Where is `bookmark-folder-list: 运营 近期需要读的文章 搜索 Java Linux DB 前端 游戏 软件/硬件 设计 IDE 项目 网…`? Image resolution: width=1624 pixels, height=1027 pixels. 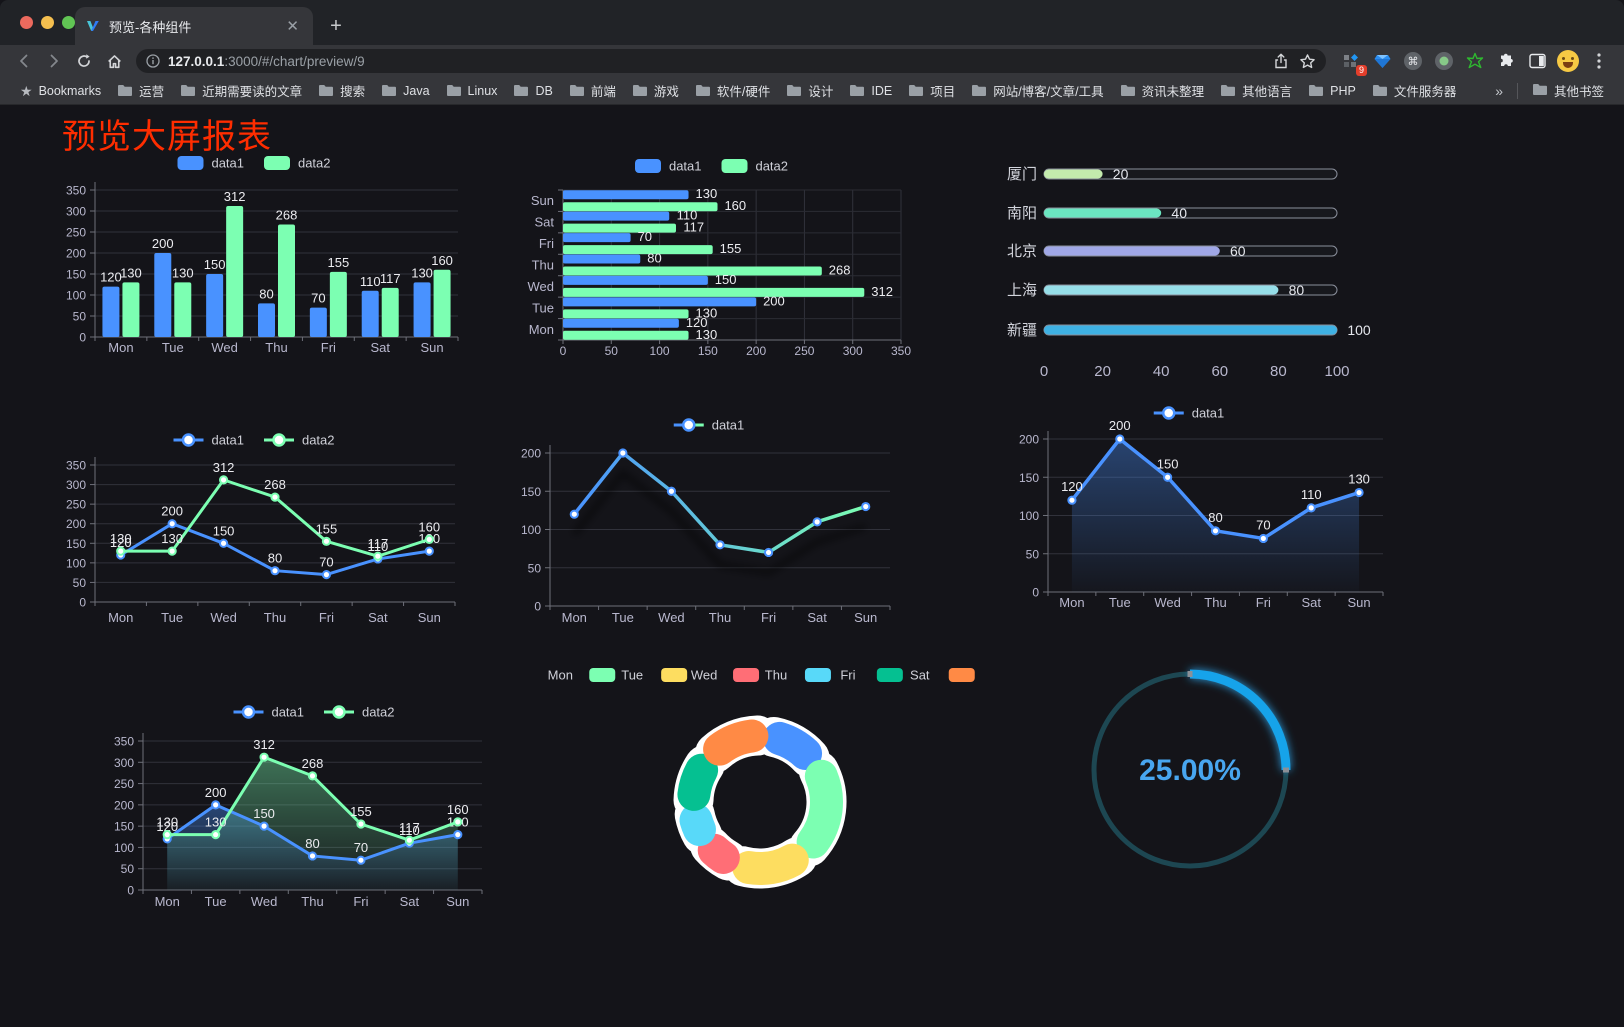 bookmark-folder-list: 运营 近期需要读的文章 搜索 Java Linux DB 前端 游戏 软件/硬件 设计 IDE 项目 网… is located at coordinates (786, 91).